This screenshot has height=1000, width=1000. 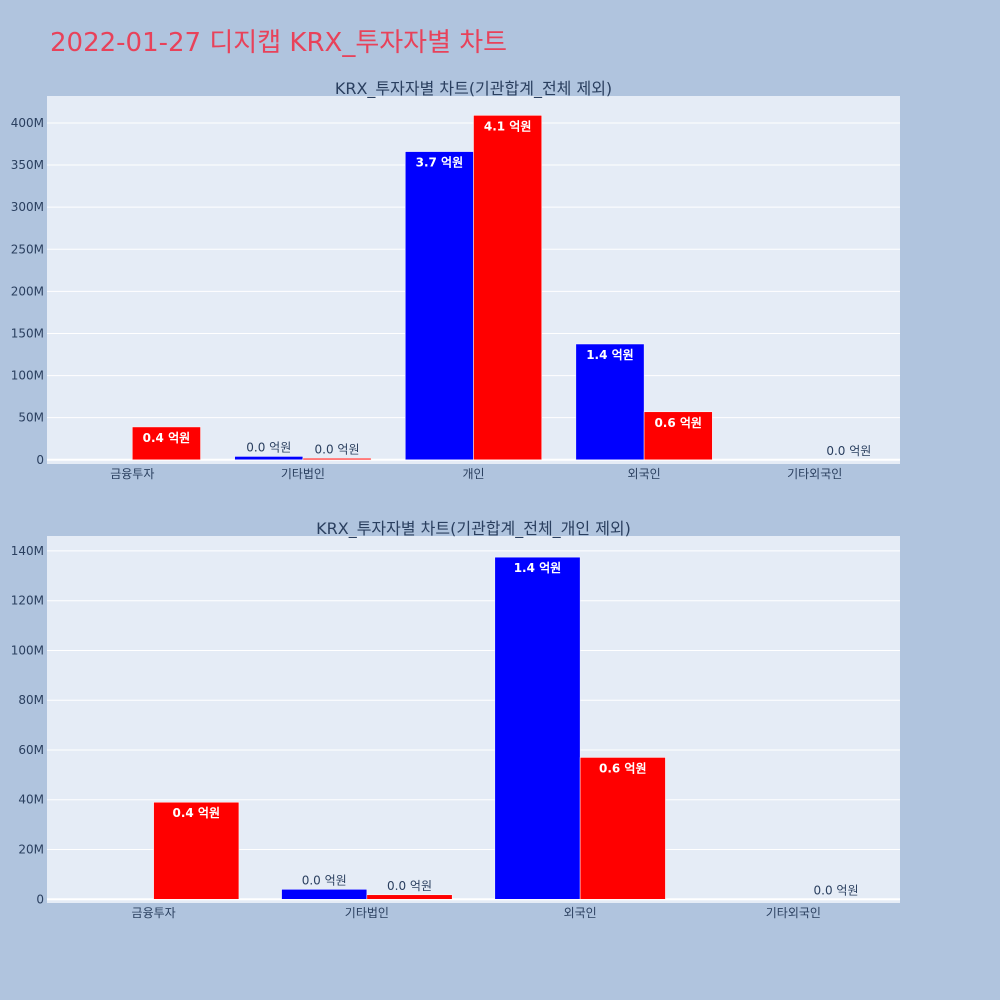 I want to click on y-tick-label: 250M, so click(x=27, y=249).